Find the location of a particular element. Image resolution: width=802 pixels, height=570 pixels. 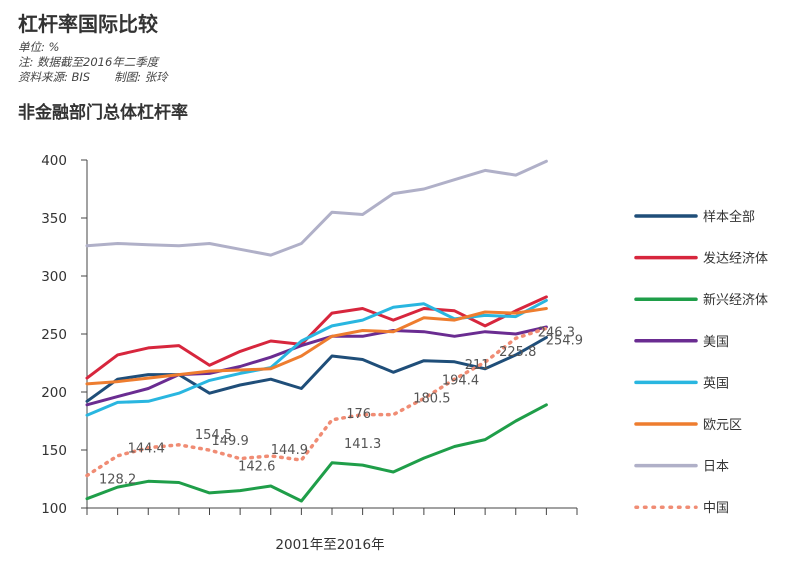

data-label: 154.5 is located at coordinates (213, 435).